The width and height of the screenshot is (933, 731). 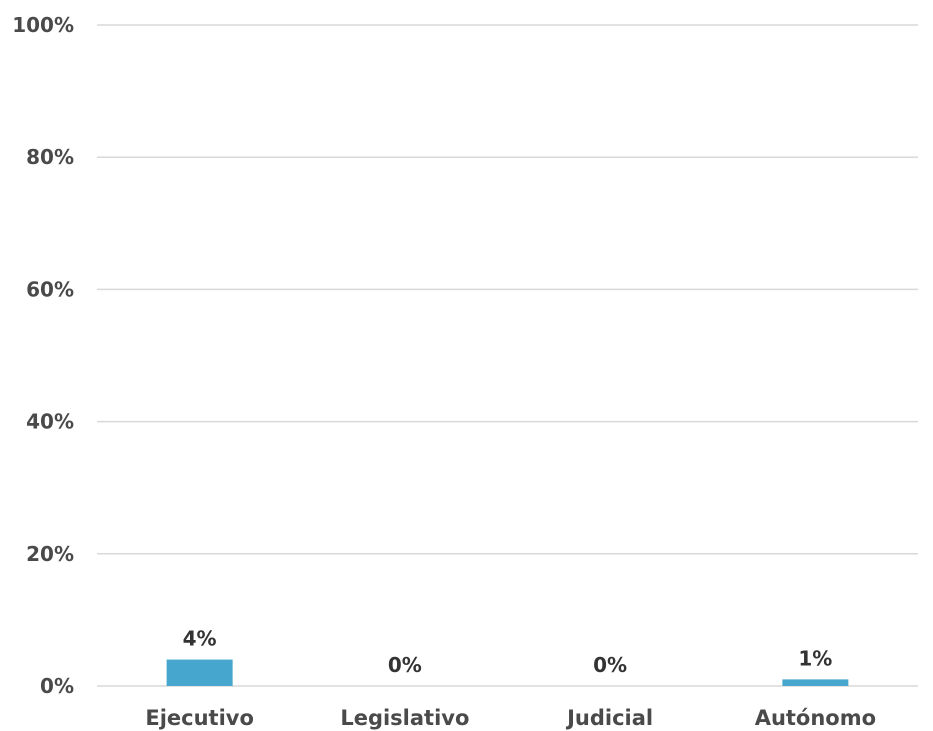 What do you see at coordinates (50, 554) in the screenshot?
I see `y-tick-label: 20%` at bounding box center [50, 554].